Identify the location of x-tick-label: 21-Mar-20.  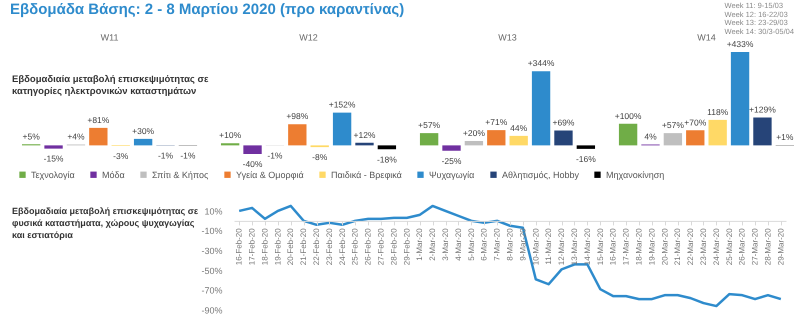
(677, 247).